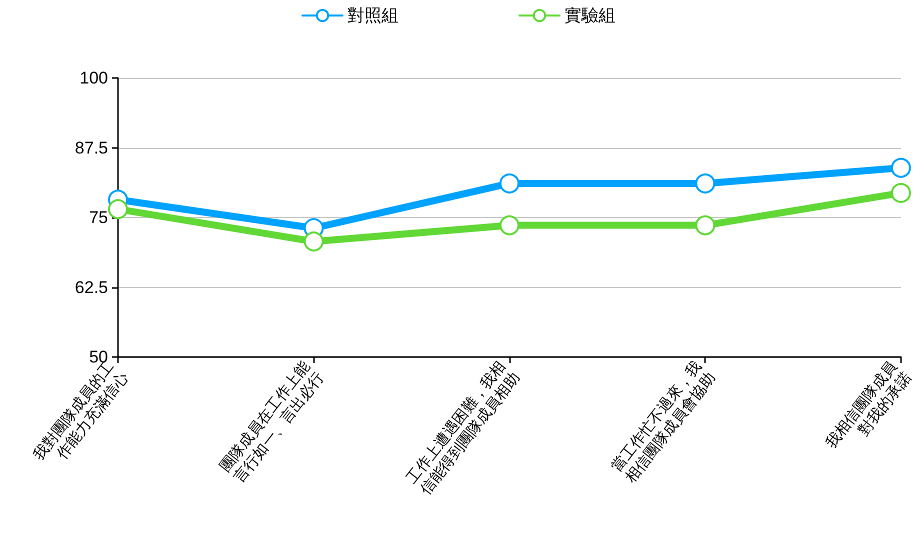  What do you see at coordinates (91, 148) in the screenshot?
I see `y-tick-label: 87.5` at bounding box center [91, 148].